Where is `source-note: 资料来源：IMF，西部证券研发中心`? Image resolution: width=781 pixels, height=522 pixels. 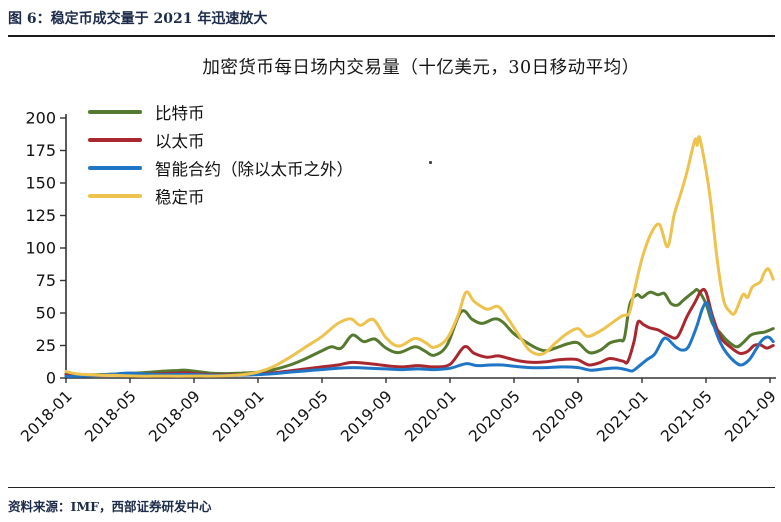
source-note: 资料来源：IMF，西部证券研发中心 is located at coordinates (391, 501).